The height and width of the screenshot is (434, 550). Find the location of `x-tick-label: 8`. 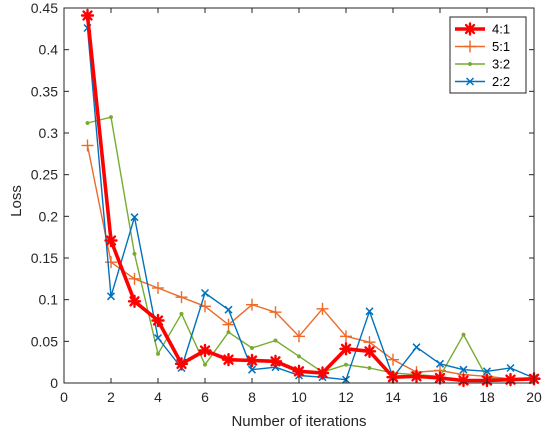

x-tick-label: 8 is located at coordinates (252, 397).